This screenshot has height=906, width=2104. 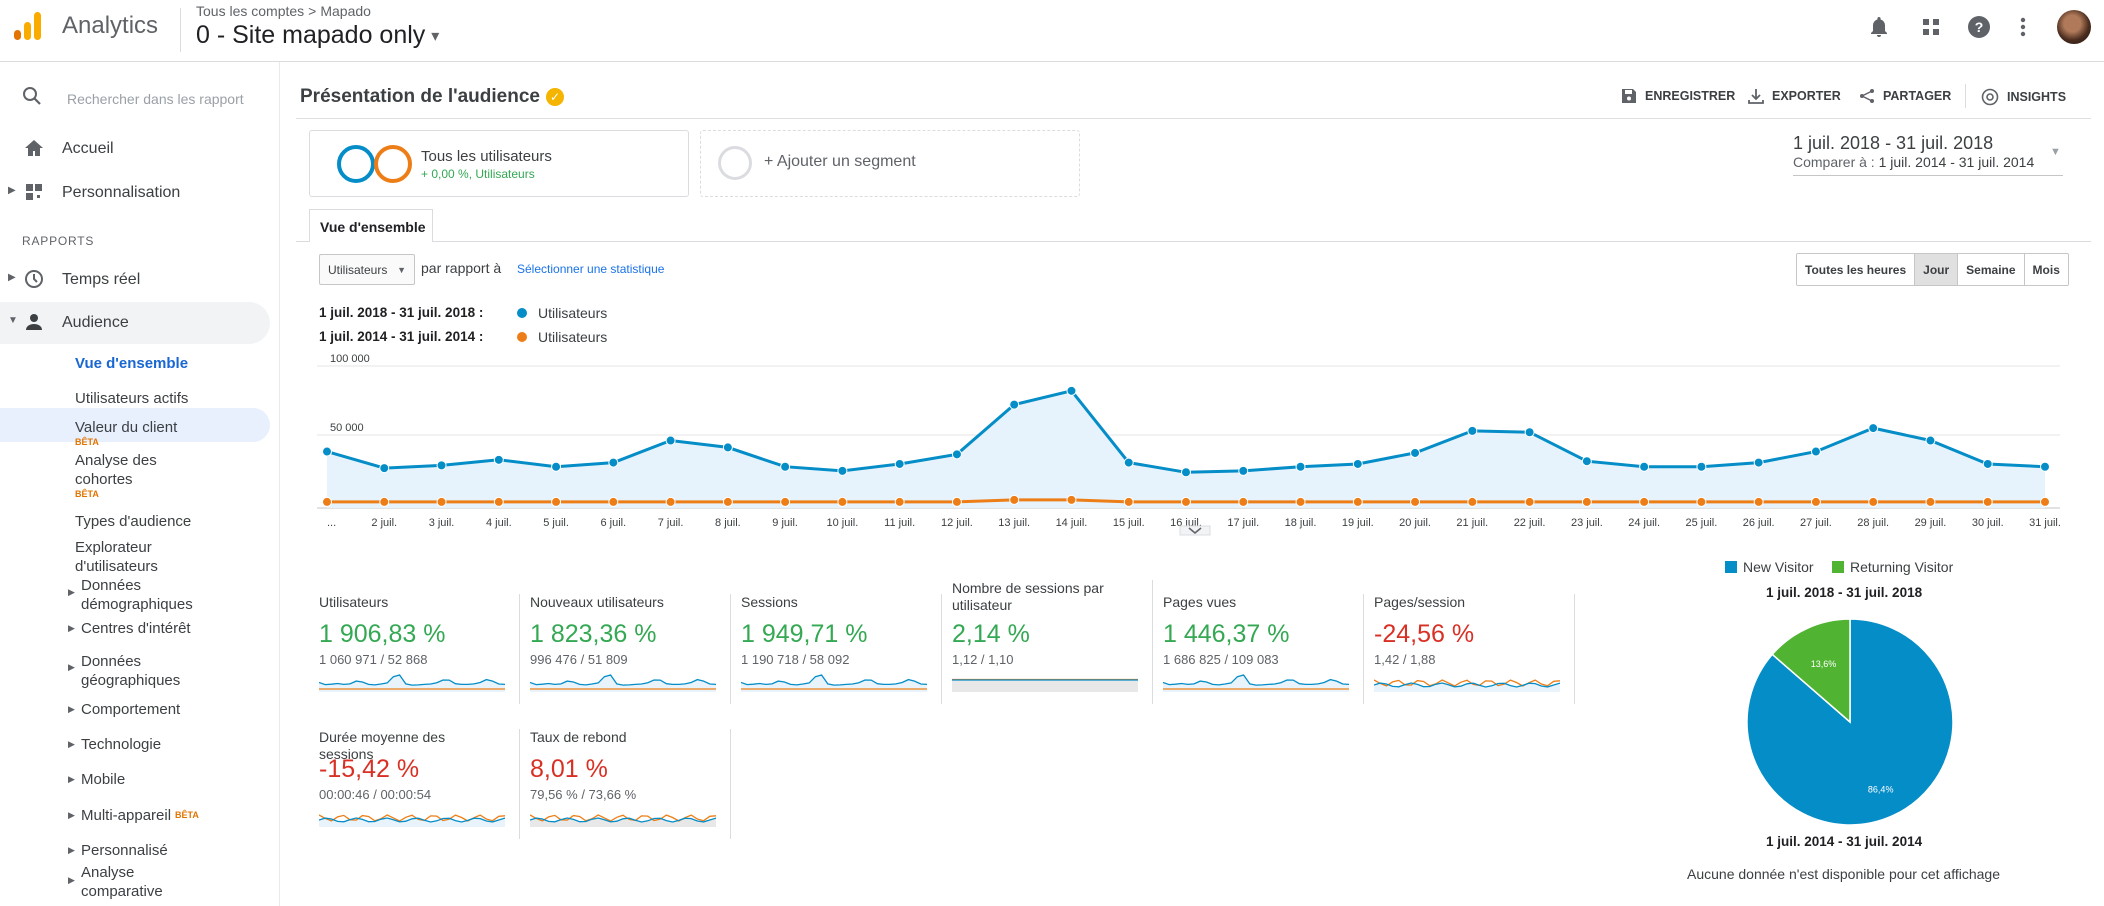 What do you see at coordinates (1678, 96) in the screenshot?
I see `save-button: ENREGISTRER` at bounding box center [1678, 96].